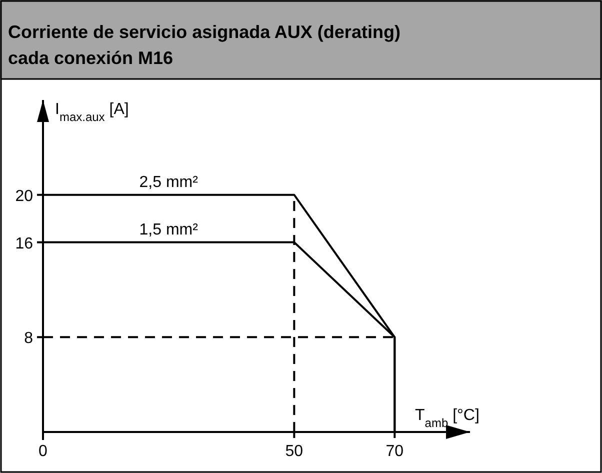 This screenshot has width=602, height=473. What do you see at coordinates (395, 451) in the screenshot?
I see `x-tick-label: 70` at bounding box center [395, 451].